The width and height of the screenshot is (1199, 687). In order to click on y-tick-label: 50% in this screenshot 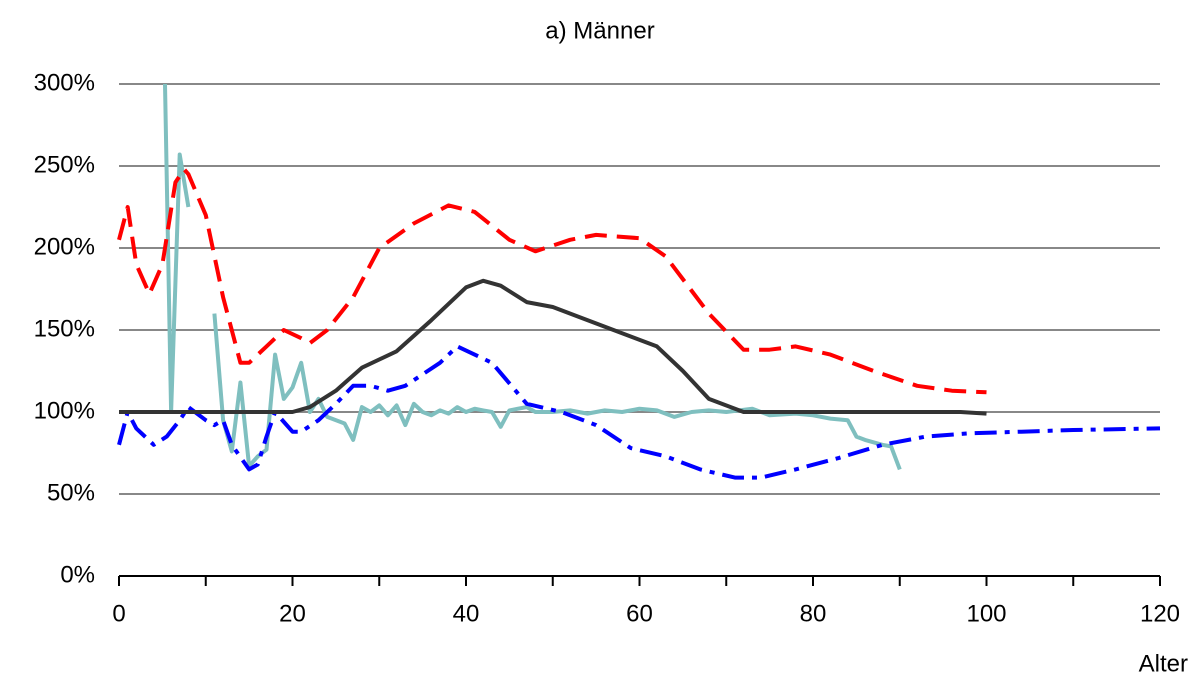, I will do `click(71, 492)`.